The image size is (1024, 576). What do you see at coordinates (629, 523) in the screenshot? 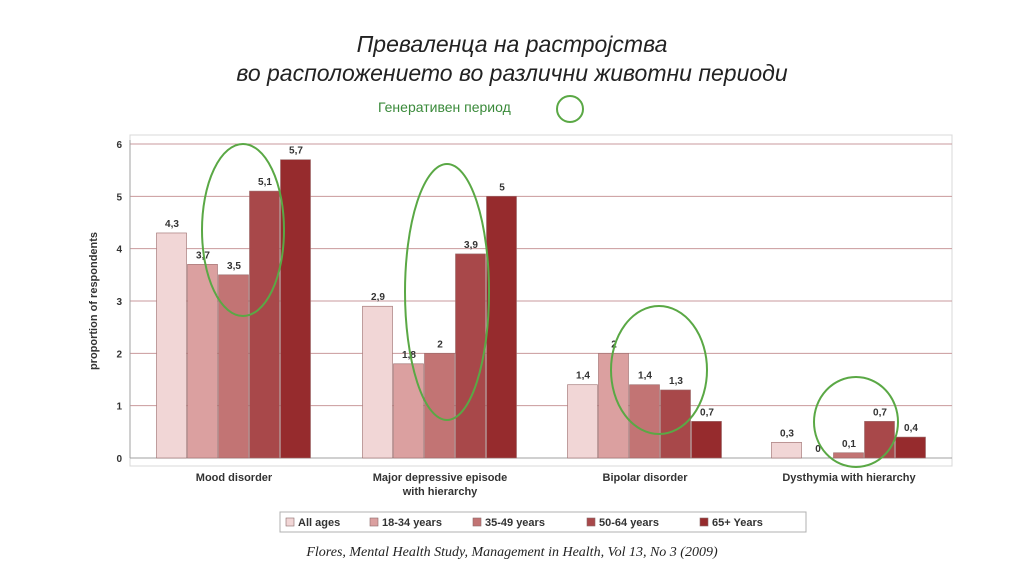
I see `legend-label: 50-64 years` at bounding box center [629, 523].